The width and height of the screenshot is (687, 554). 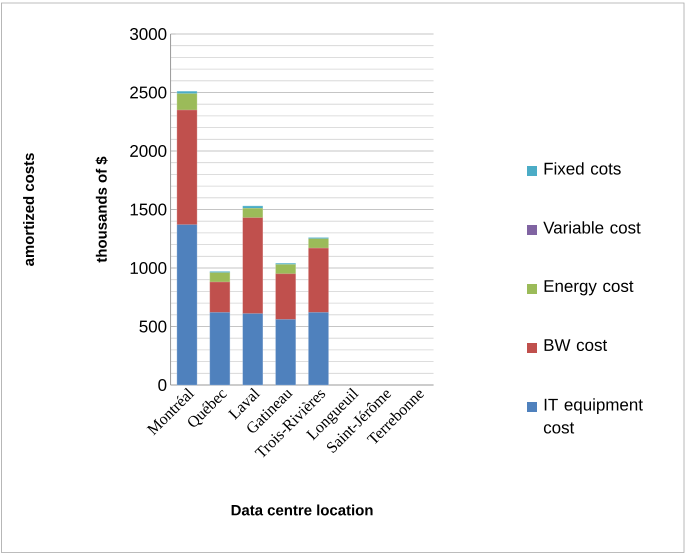 What do you see at coordinates (148, 92) in the screenshot?
I see `y-tick-label: 2500` at bounding box center [148, 92].